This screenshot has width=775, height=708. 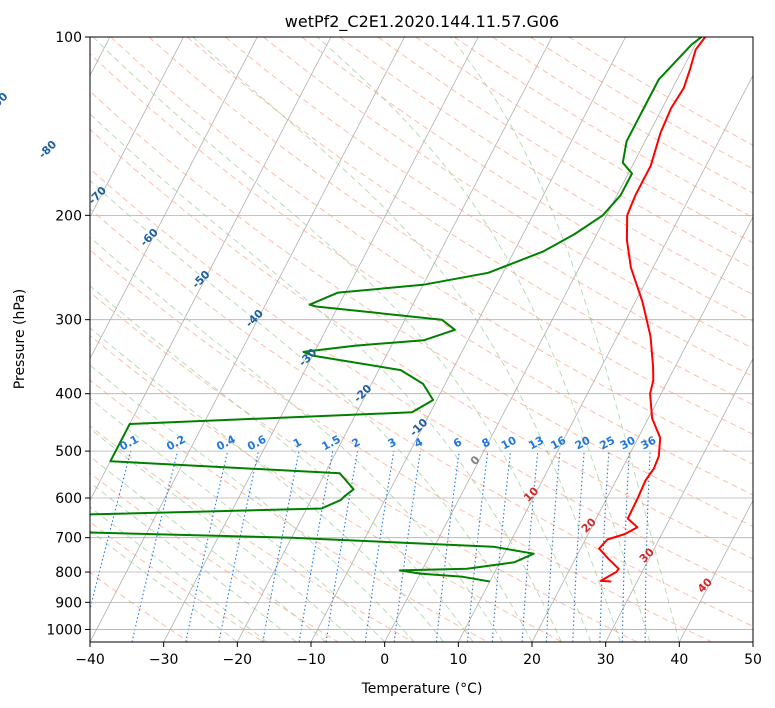 I want to click on mixing-ratio-label: 20, so click(x=583, y=443).